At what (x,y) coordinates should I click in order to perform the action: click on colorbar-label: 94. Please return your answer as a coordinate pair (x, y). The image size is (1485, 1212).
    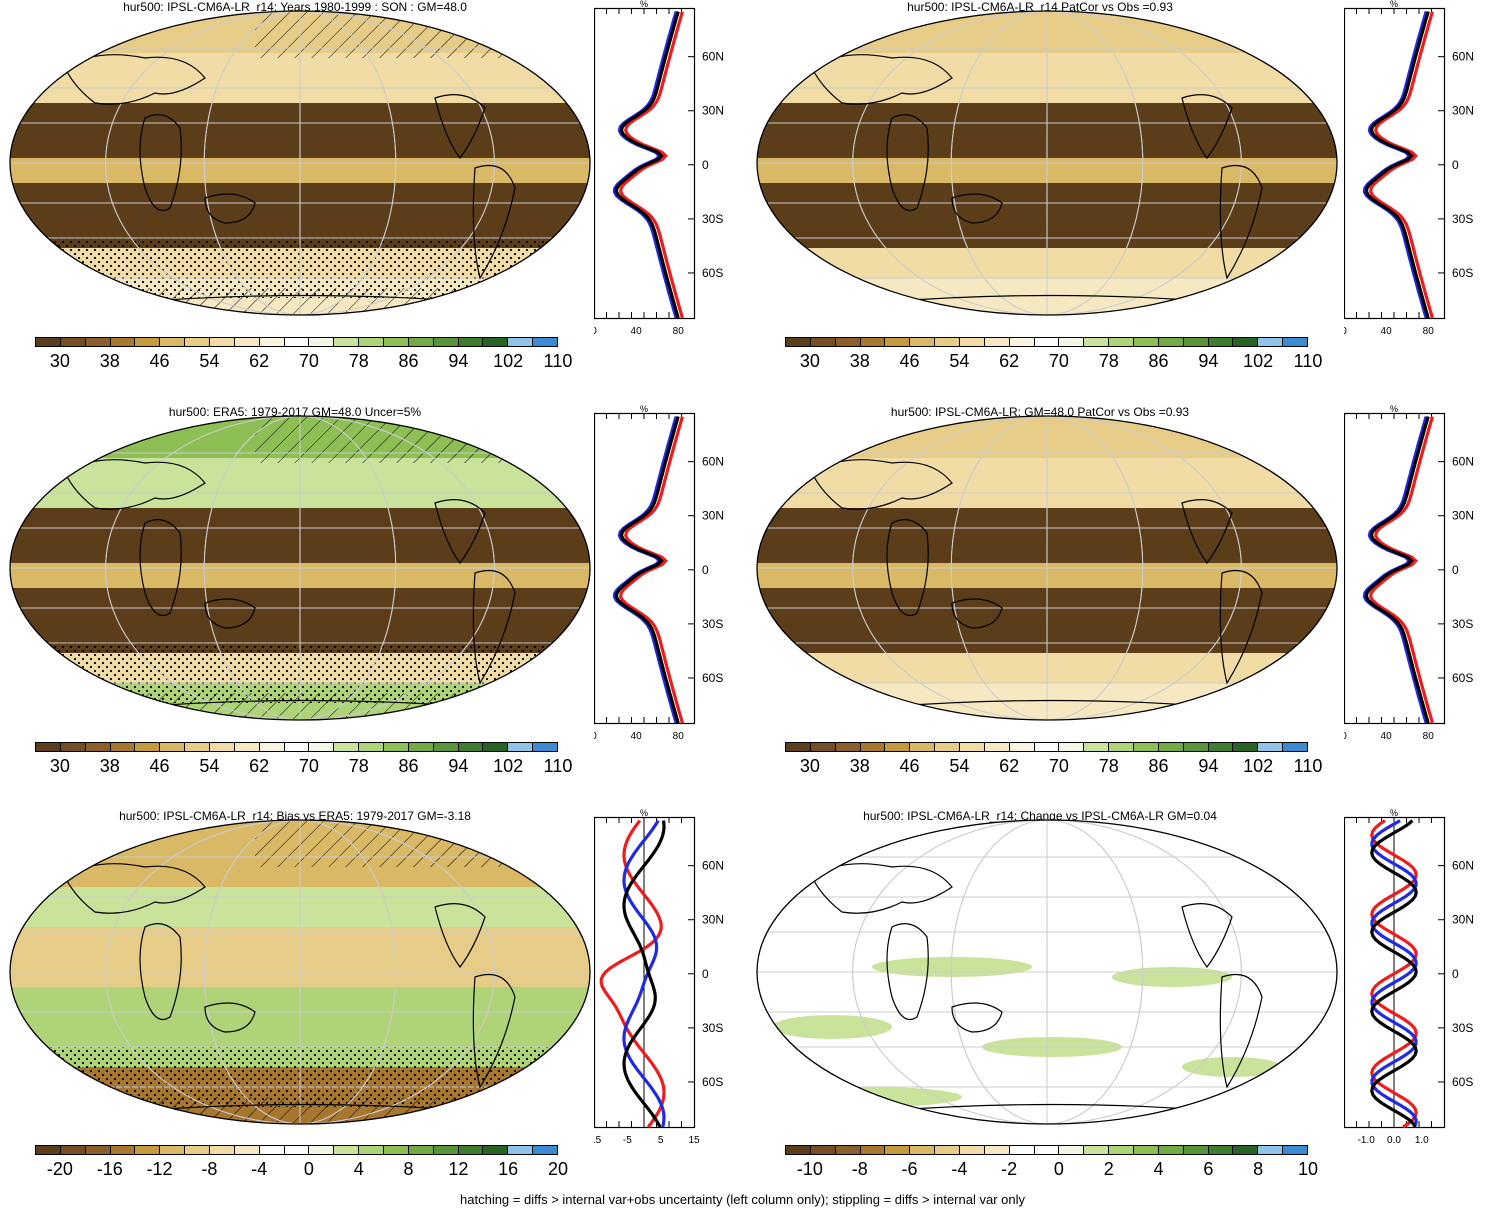
    Looking at the image, I should click on (458, 361).